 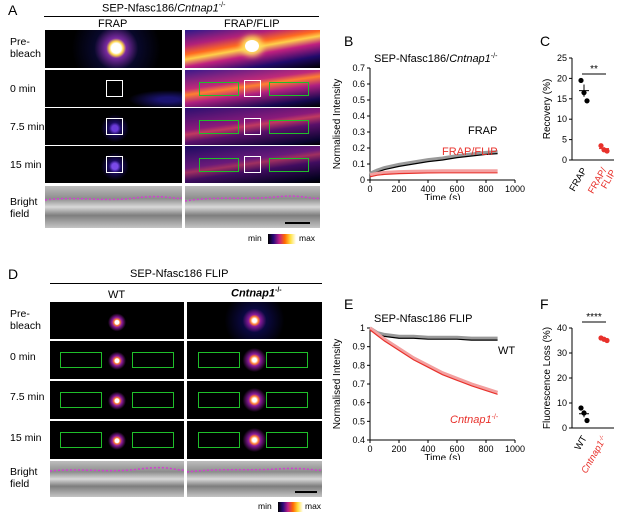 What do you see at coordinates (255, 238) in the screenshot?
I see `panel-a-scale-min: min` at bounding box center [255, 238].